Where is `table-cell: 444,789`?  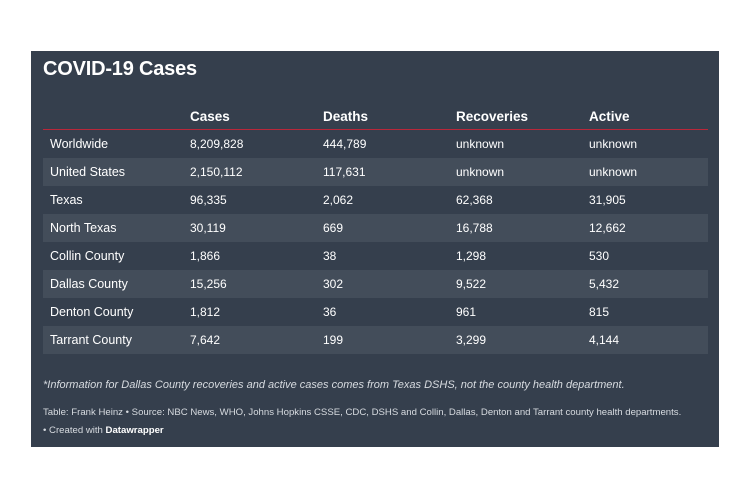 table-cell: 444,789 is located at coordinates (345, 144).